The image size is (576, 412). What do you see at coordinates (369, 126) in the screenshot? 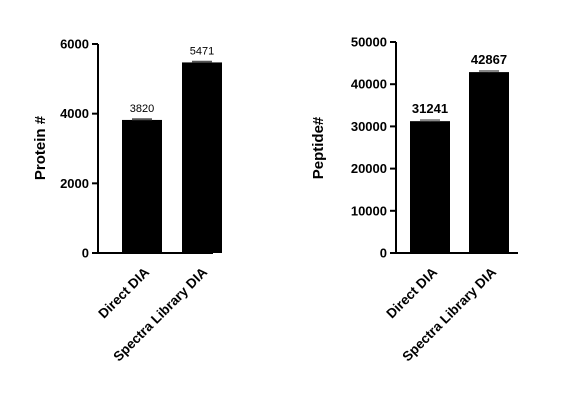
I see `y-tick-label: 30000` at bounding box center [369, 126].